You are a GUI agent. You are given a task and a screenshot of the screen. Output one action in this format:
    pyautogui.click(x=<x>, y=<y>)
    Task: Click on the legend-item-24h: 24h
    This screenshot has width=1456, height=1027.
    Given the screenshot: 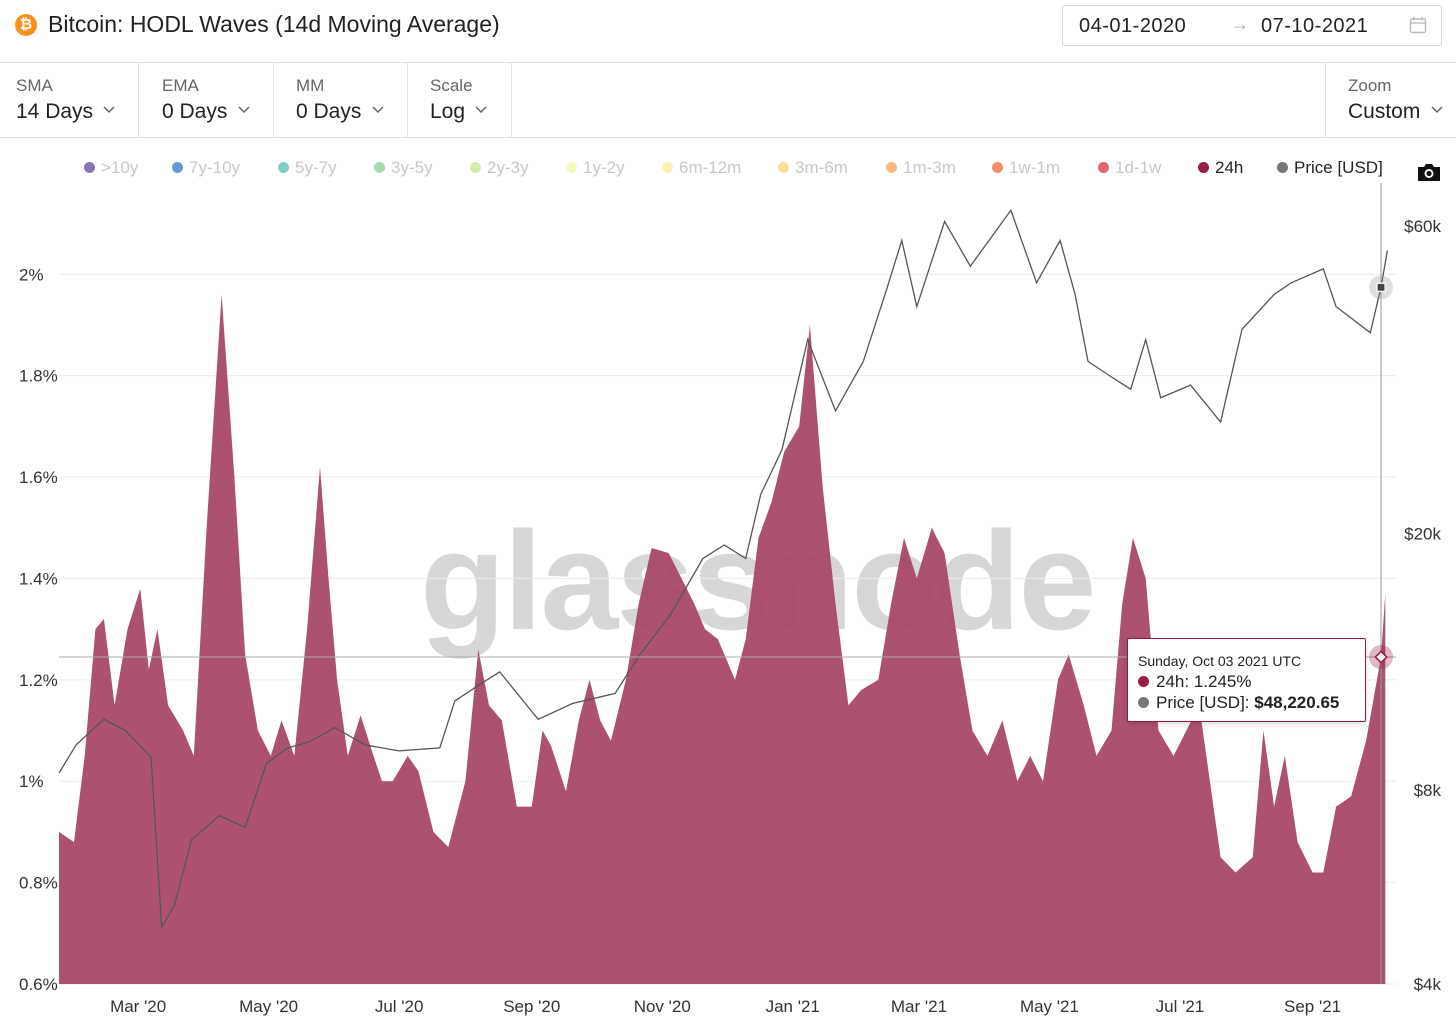 What is the action you would take?
    pyautogui.click(x=1220, y=172)
    